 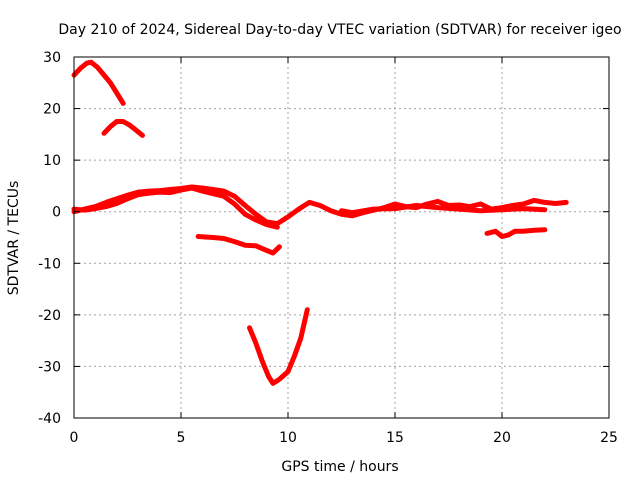 I want to click on y-tick-label: -30, so click(x=49, y=367).